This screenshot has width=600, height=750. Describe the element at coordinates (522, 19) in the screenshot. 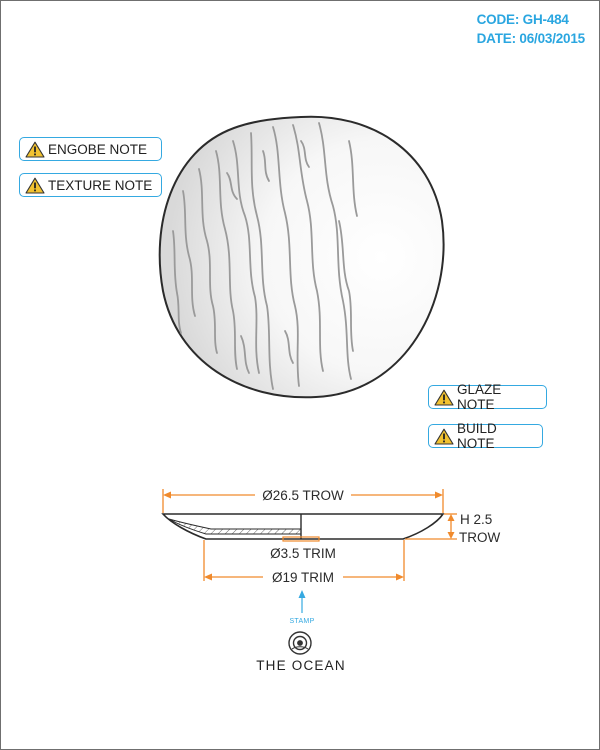

I see `drawing-code: CODE: GH-484` at that location.